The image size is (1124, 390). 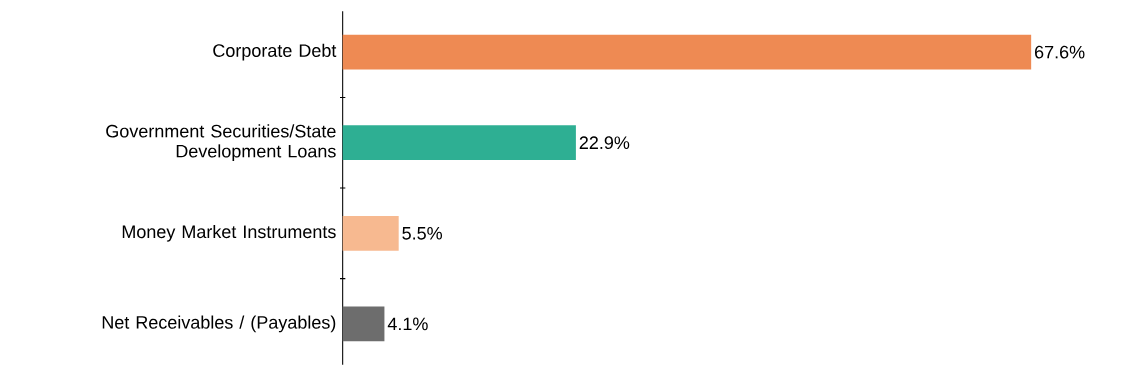 I want to click on y-tick-label: Corporate Debt, so click(x=275, y=52).